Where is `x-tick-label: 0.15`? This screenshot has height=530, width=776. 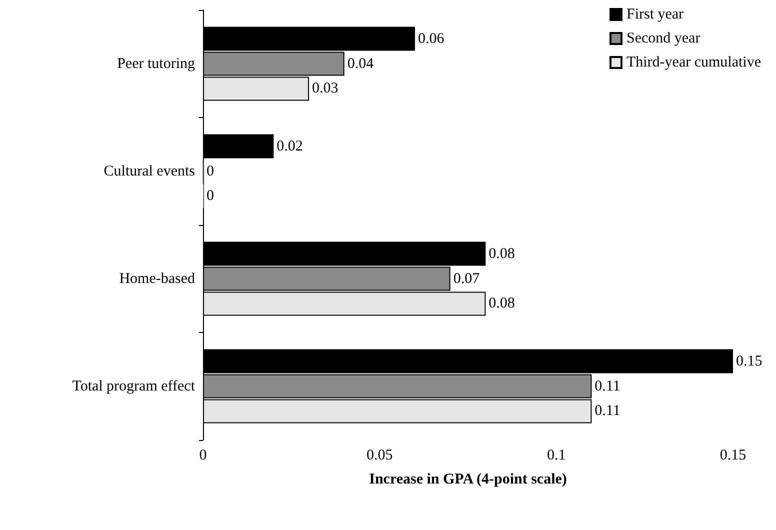 x-tick-label: 0.15 is located at coordinates (733, 456).